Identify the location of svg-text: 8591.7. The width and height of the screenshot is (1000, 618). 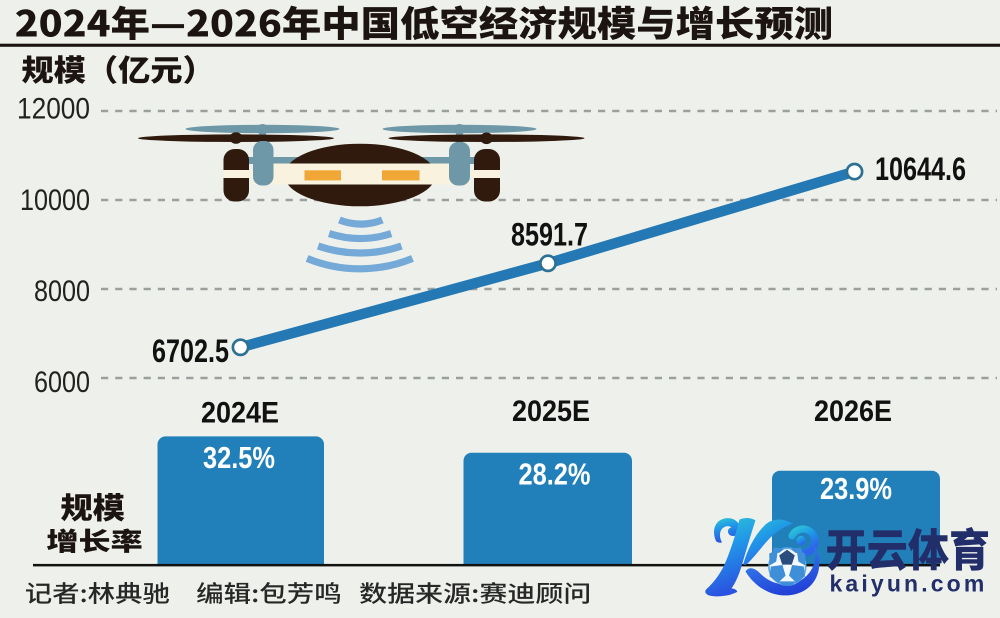
(549, 235).